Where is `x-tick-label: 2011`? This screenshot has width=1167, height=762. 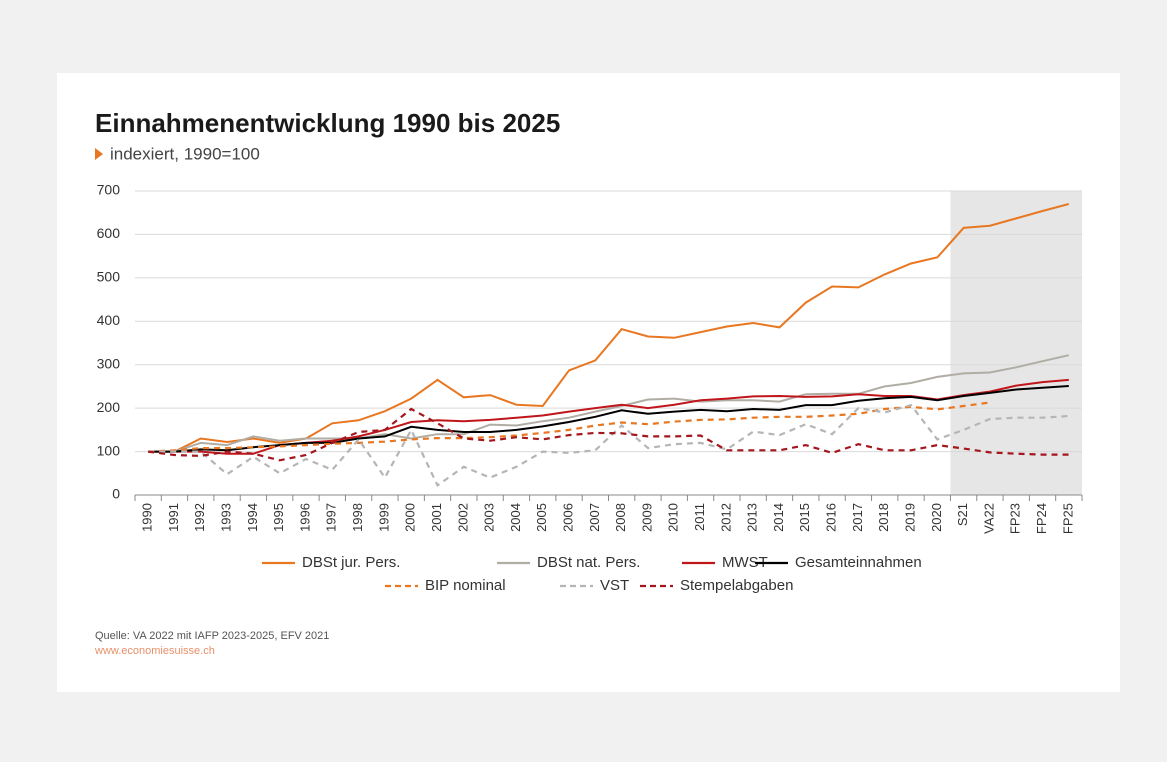
x-tick-label: 2011 is located at coordinates (699, 517).